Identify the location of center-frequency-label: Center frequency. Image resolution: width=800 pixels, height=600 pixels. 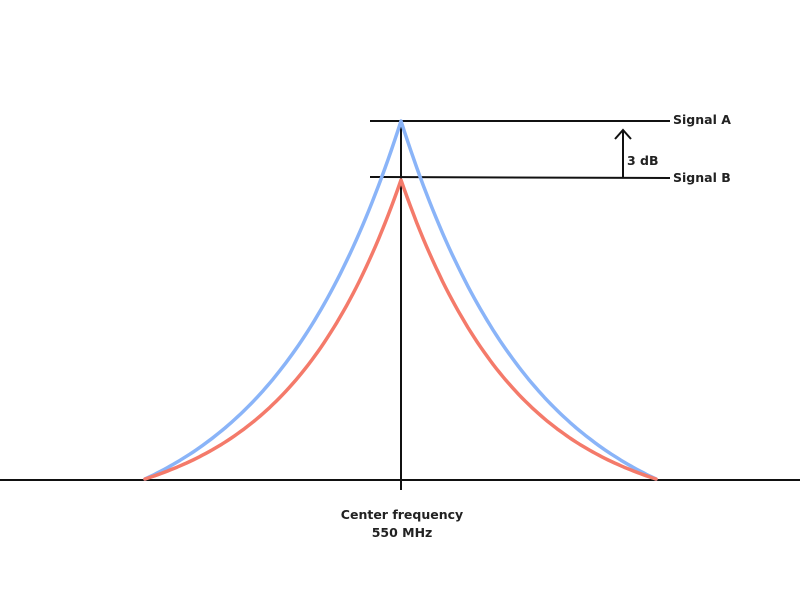
(402, 514).